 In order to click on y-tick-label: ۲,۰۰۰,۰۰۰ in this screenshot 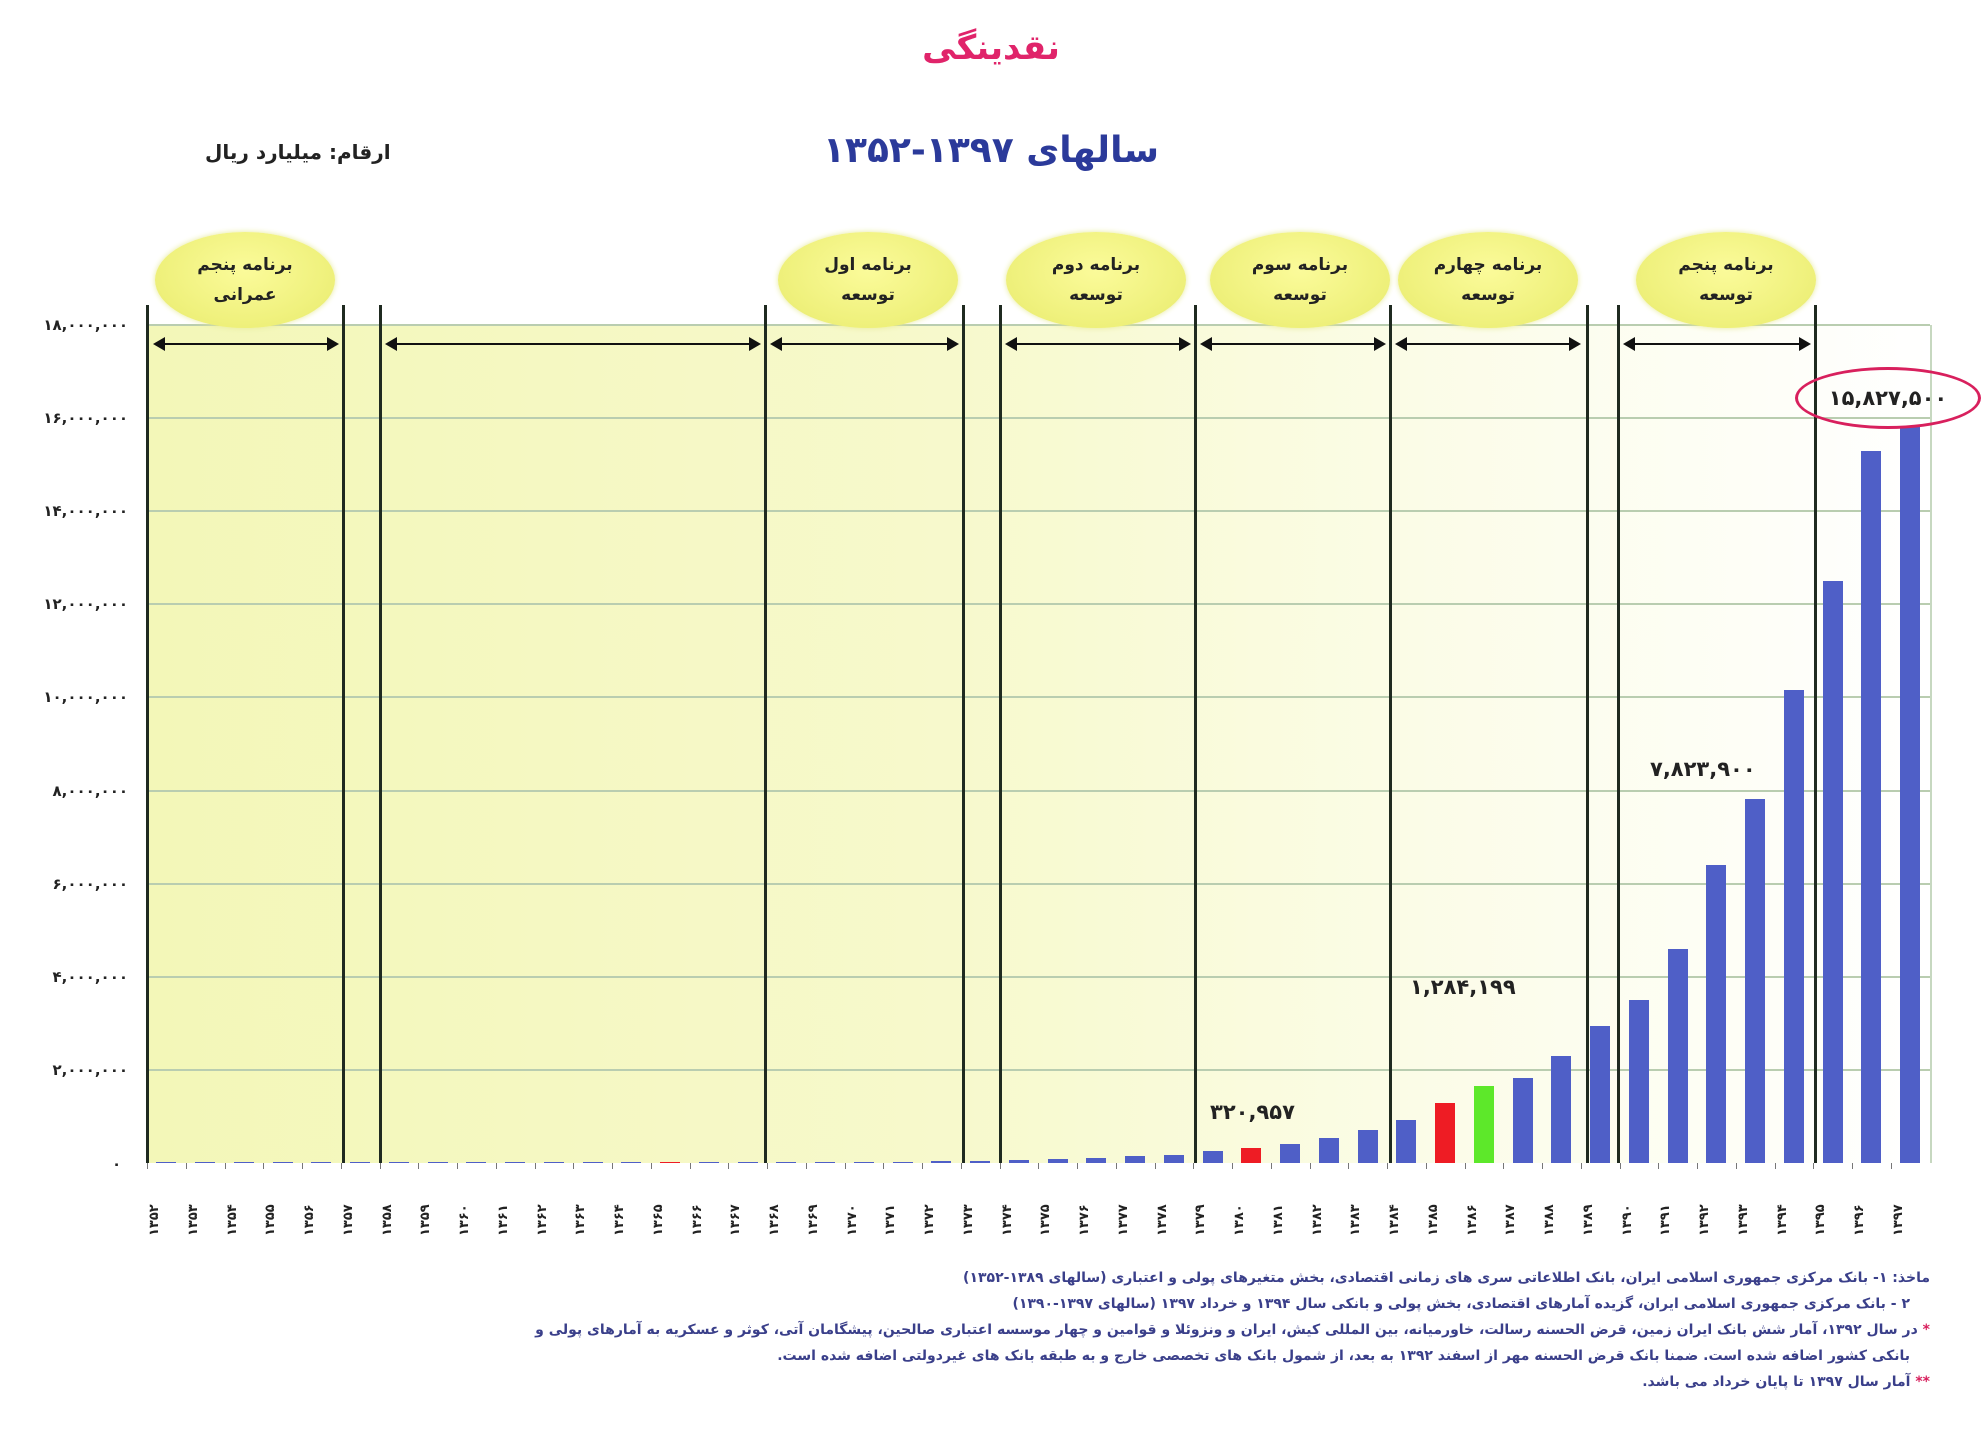, I will do `click(90, 1069)`.